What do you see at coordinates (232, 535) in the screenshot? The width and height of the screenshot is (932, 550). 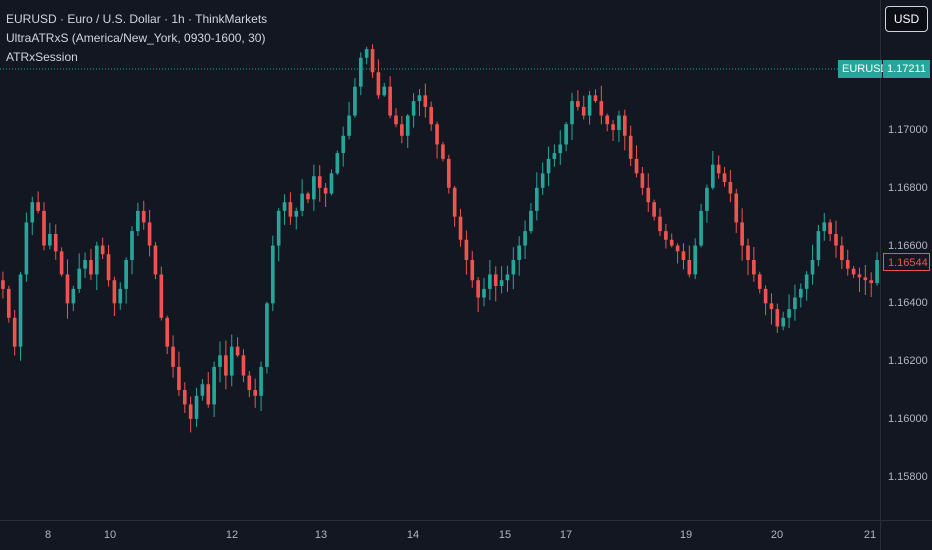 I see `time-tick: 12` at bounding box center [232, 535].